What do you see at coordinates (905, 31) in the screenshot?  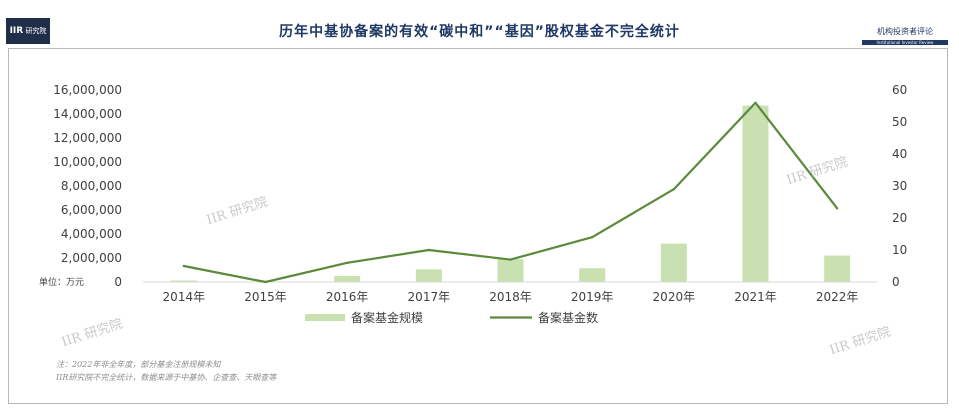 I see `brand-name-cn: 机构投资者评论` at bounding box center [905, 31].